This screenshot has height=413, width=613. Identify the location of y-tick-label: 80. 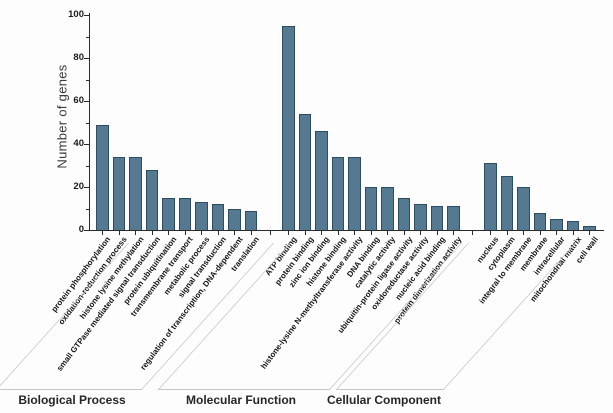
(78, 57).